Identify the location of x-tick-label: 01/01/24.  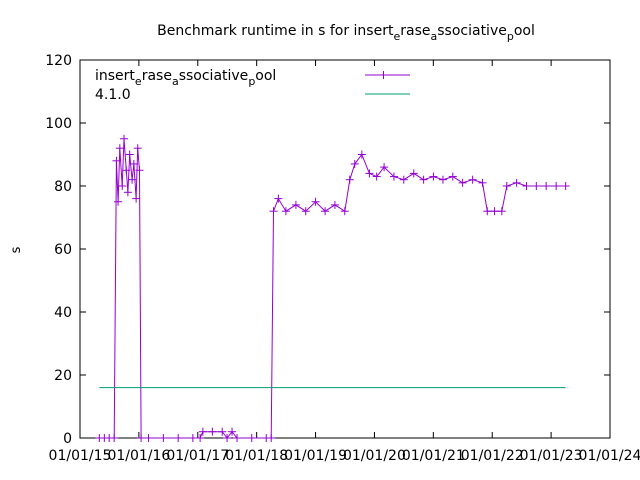
(609, 456).